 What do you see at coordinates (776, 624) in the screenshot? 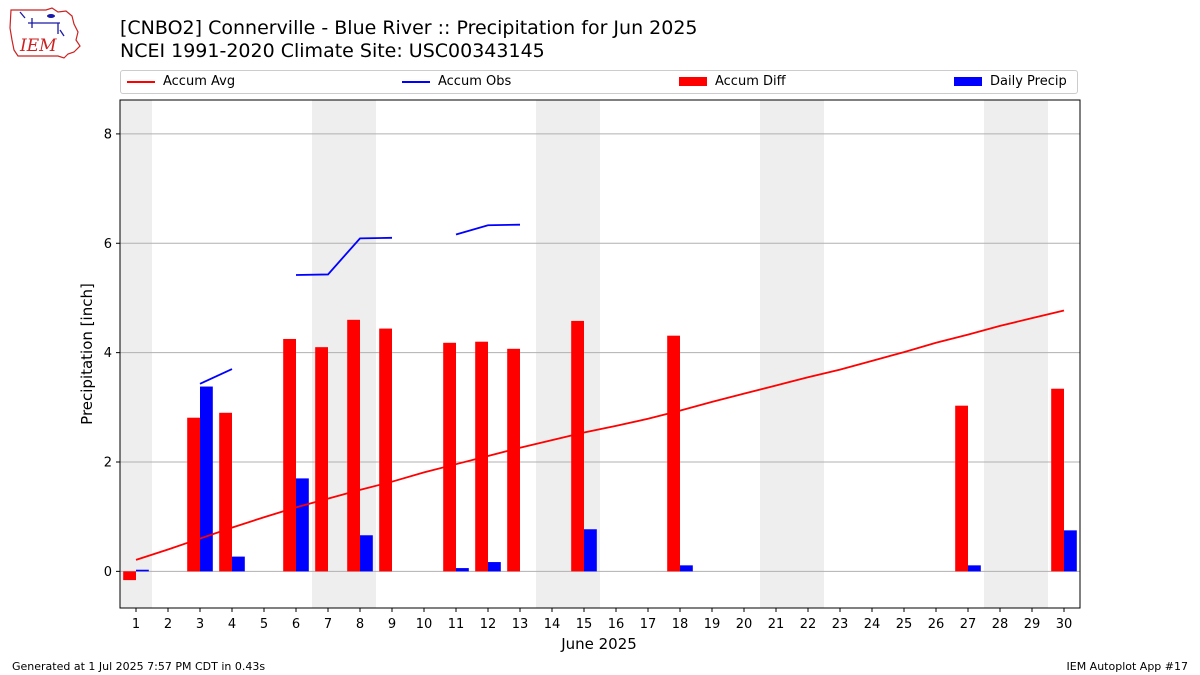
I see `x-tick-label-21: 21` at bounding box center [776, 624].